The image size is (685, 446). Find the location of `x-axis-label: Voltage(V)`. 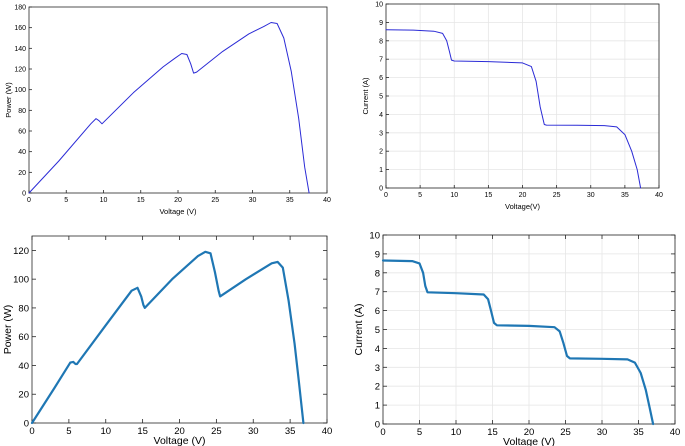

x-axis-label: Voltage(V) is located at coordinates (523, 206).